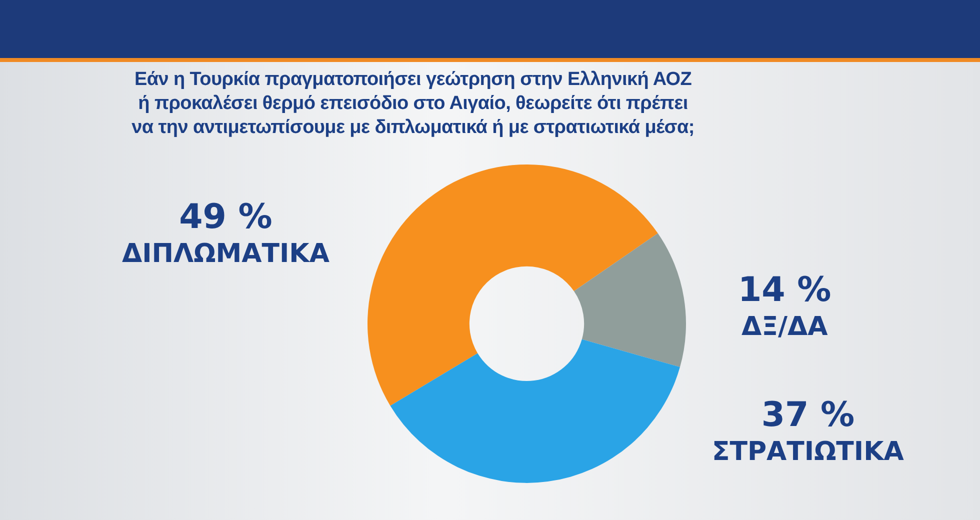  What do you see at coordinates (808, 451) in the screenshot?
I see `slice-label: ΣΤΡΑΤΙΩΤΙΚΑ` at bounding box center [808, 451].